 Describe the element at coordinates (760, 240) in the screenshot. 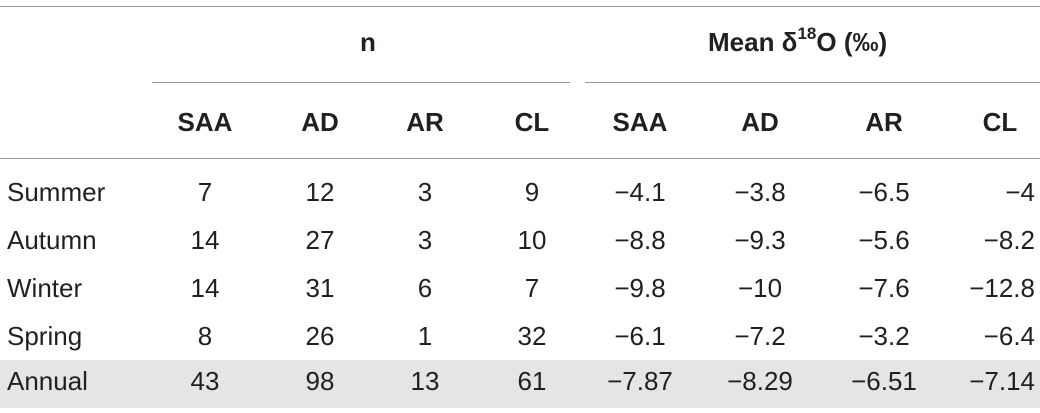

I see `table-cell: −9.3` at that location.